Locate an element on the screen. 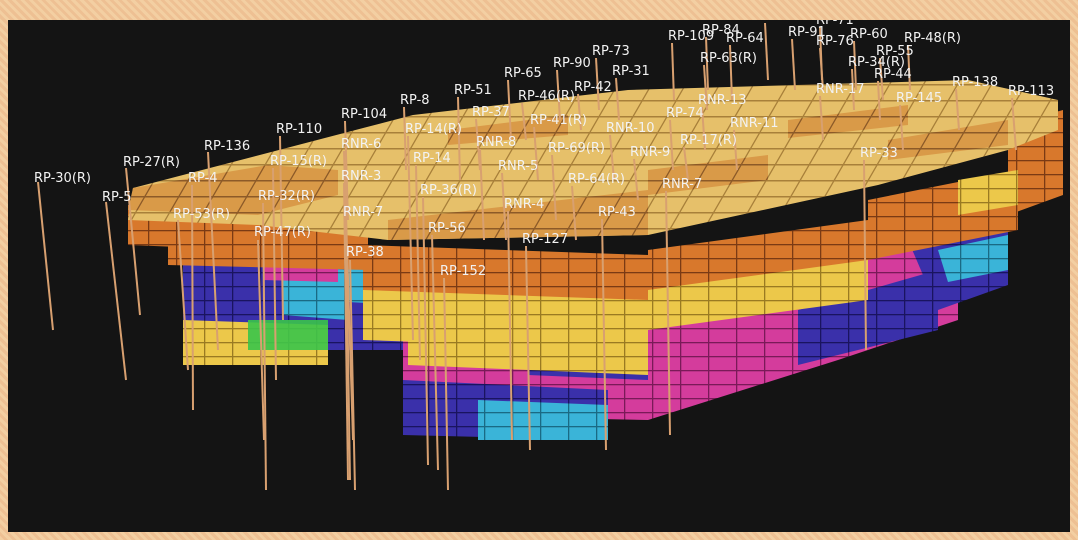  well-label-rp90: RP-90 is located at coordinates (572, 63).